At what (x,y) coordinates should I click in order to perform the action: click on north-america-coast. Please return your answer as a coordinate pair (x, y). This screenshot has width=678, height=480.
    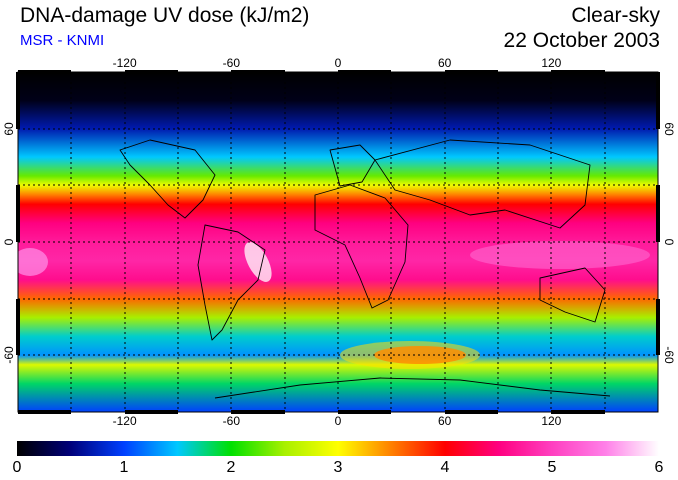
    Looking at the image, I should click on (167, 179).